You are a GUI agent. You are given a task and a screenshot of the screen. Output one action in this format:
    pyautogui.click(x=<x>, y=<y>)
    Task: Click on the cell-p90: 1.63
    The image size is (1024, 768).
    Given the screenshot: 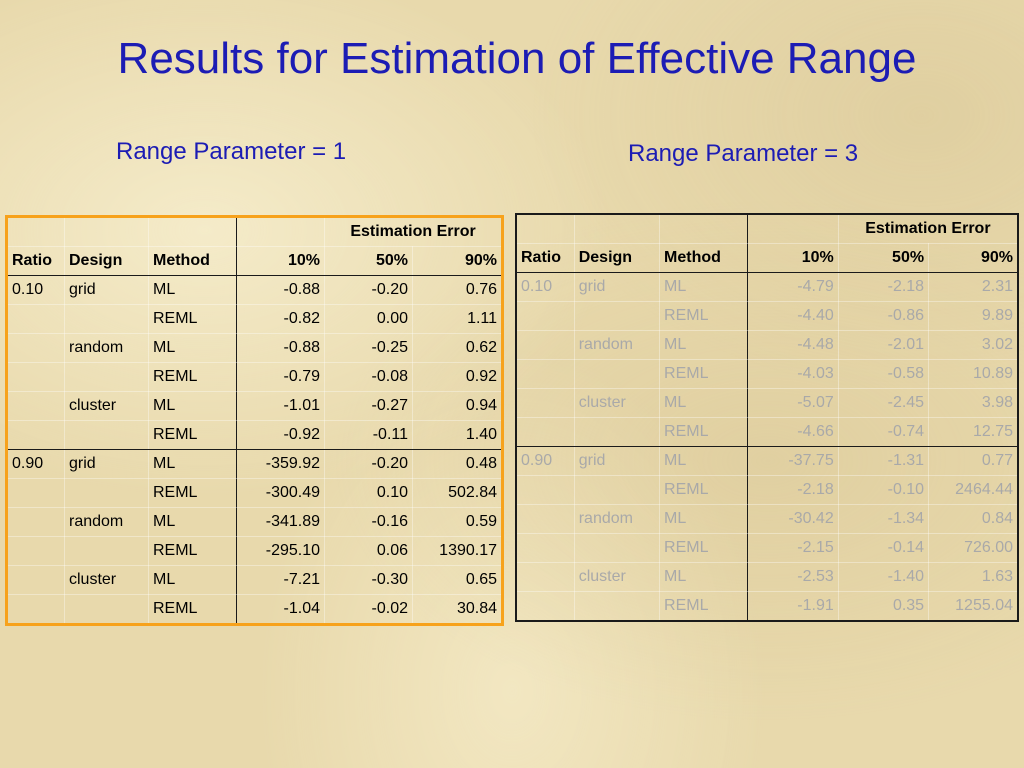 What is the action you would take?
    pyautogui.click(x=973, y=577)
    